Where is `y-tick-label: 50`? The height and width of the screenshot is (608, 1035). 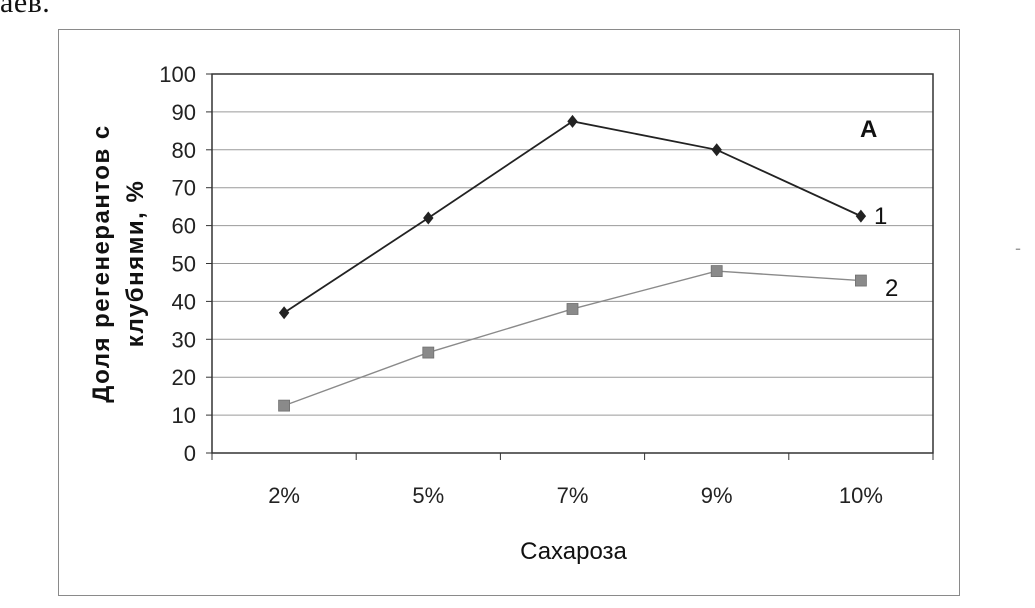 y-tick-label: 50 is located at coordinates (184, 264).